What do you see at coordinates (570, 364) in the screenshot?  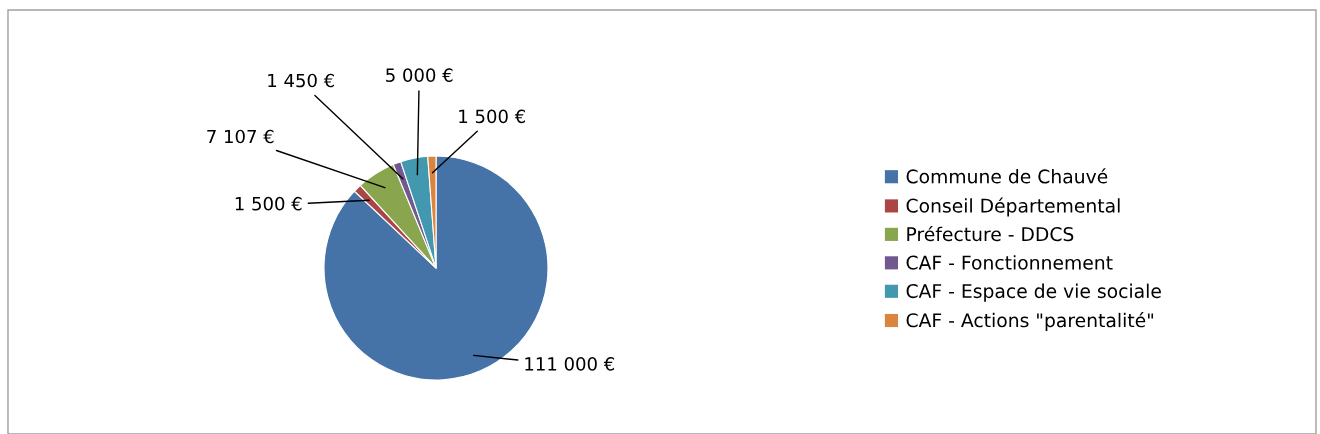 I see `data-label: 111 000 €` at bounding box center [570, 364].